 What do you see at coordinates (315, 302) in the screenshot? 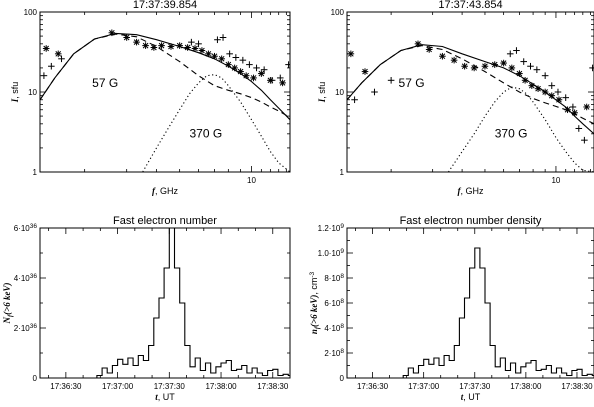
I see `y-axis-label: nf(>6 keV), cm-3` at bounding box center [315, 302].